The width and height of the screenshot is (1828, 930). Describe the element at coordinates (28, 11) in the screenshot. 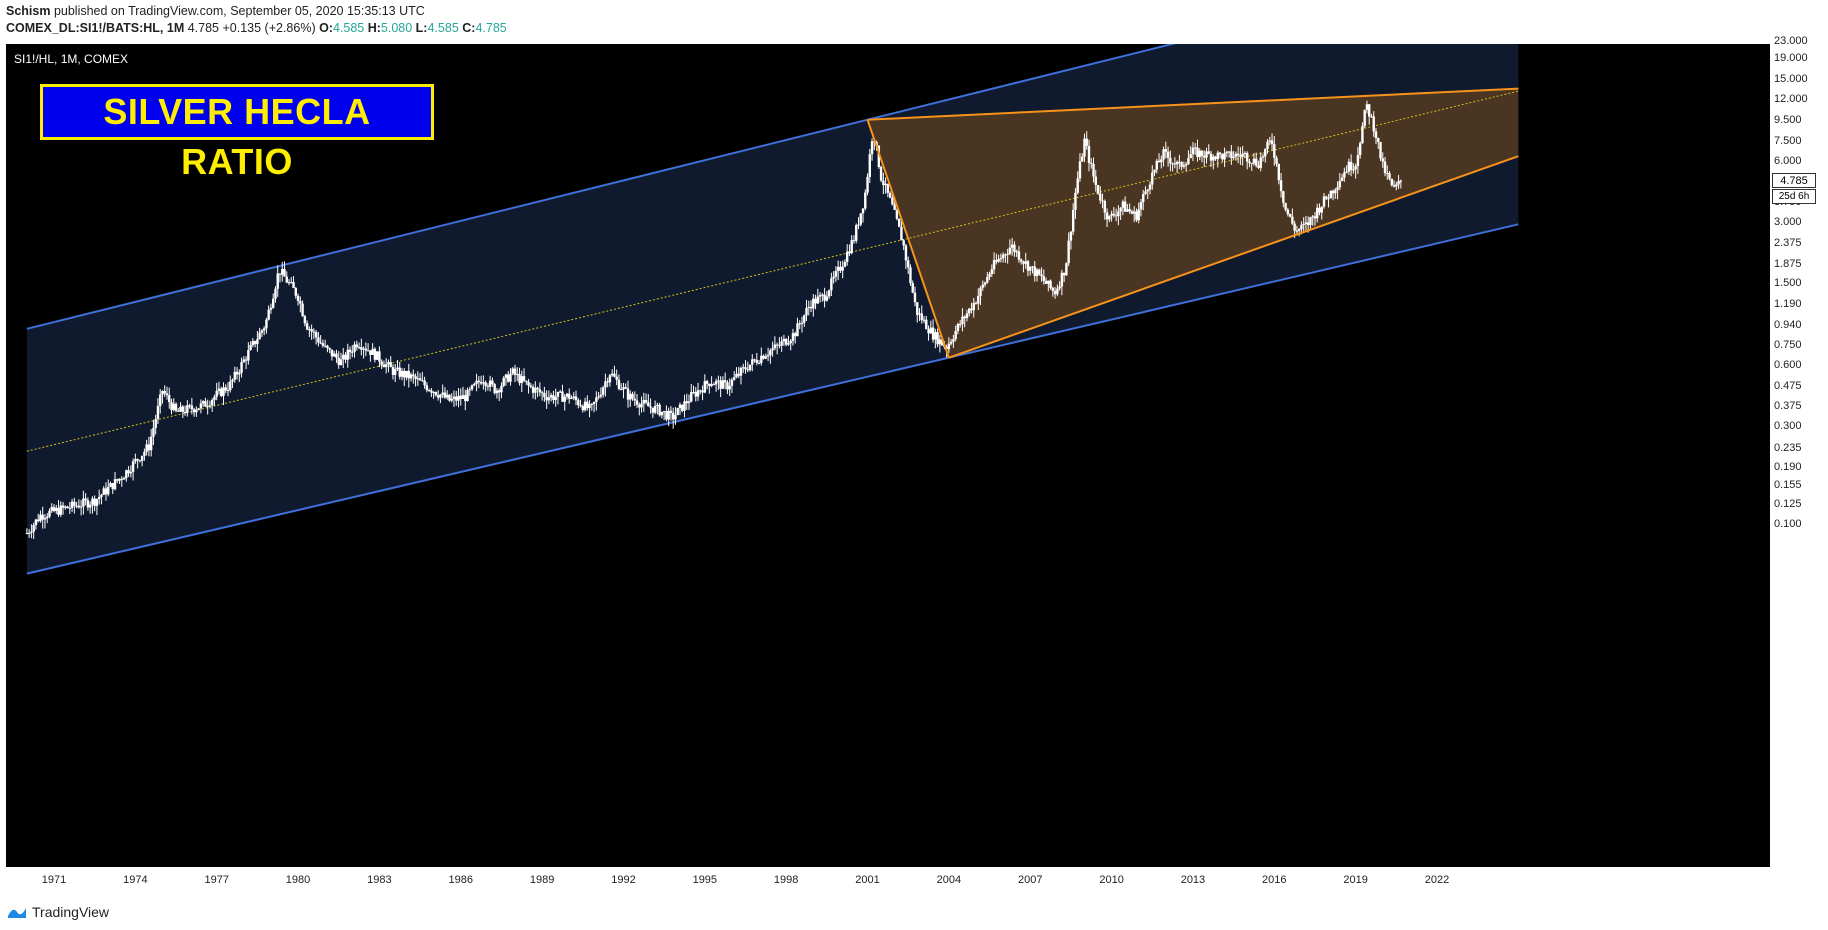

I see `author-name: Schism` at that location.